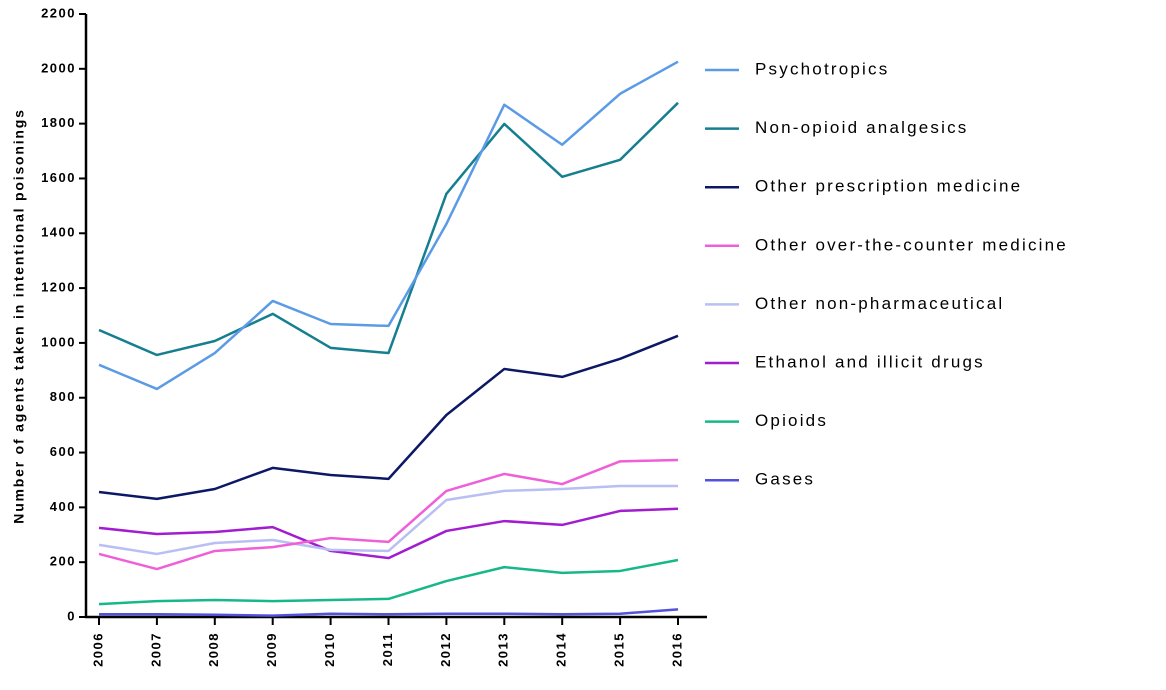 This screenshot has width=1166, height=690. I want to click on x-tick-label: 2014, so click(561, 649).